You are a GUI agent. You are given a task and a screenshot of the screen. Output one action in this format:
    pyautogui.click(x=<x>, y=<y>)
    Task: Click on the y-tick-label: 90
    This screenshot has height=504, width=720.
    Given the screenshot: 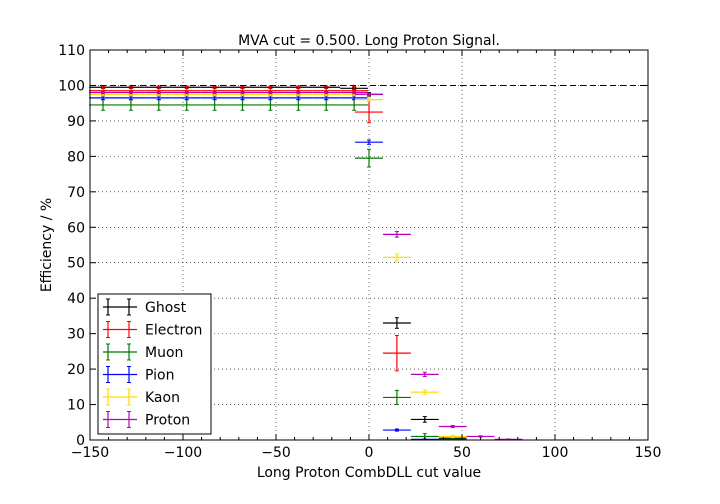 What is the action you would take?
    pyautogui.click(x=76, y=122)
    